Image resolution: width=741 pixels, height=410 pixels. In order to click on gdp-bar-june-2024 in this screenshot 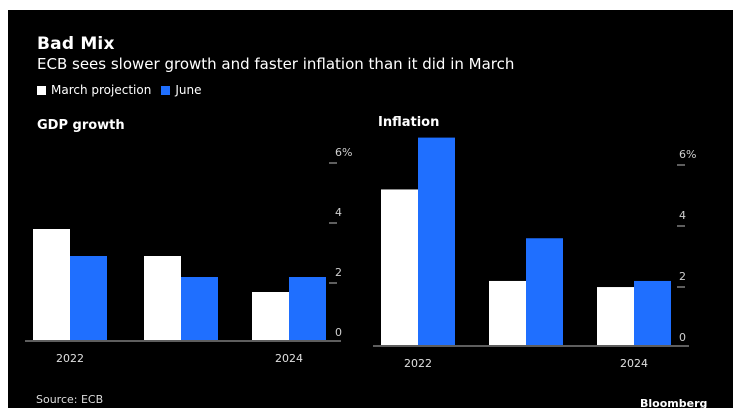, I will do `click(307, 308)`.